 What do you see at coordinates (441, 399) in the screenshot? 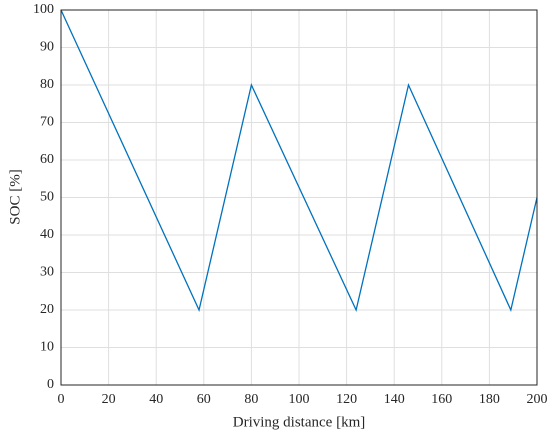
I see `x-tick-label: 160` at bounding box center [441, 399].